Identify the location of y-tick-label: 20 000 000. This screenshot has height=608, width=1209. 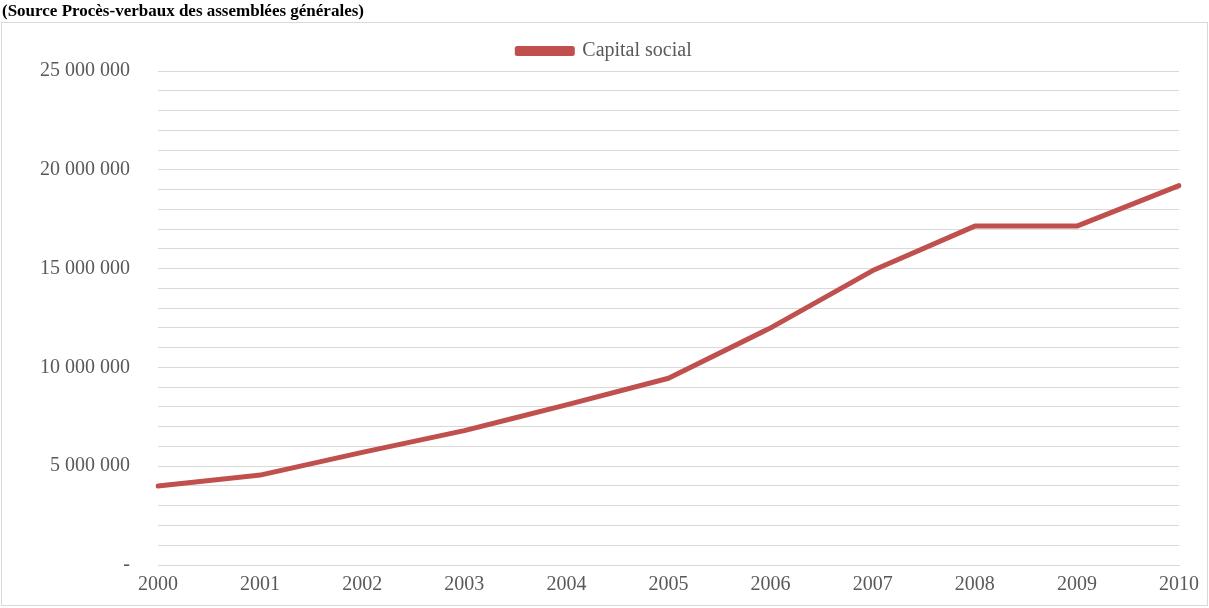
(85, 168).